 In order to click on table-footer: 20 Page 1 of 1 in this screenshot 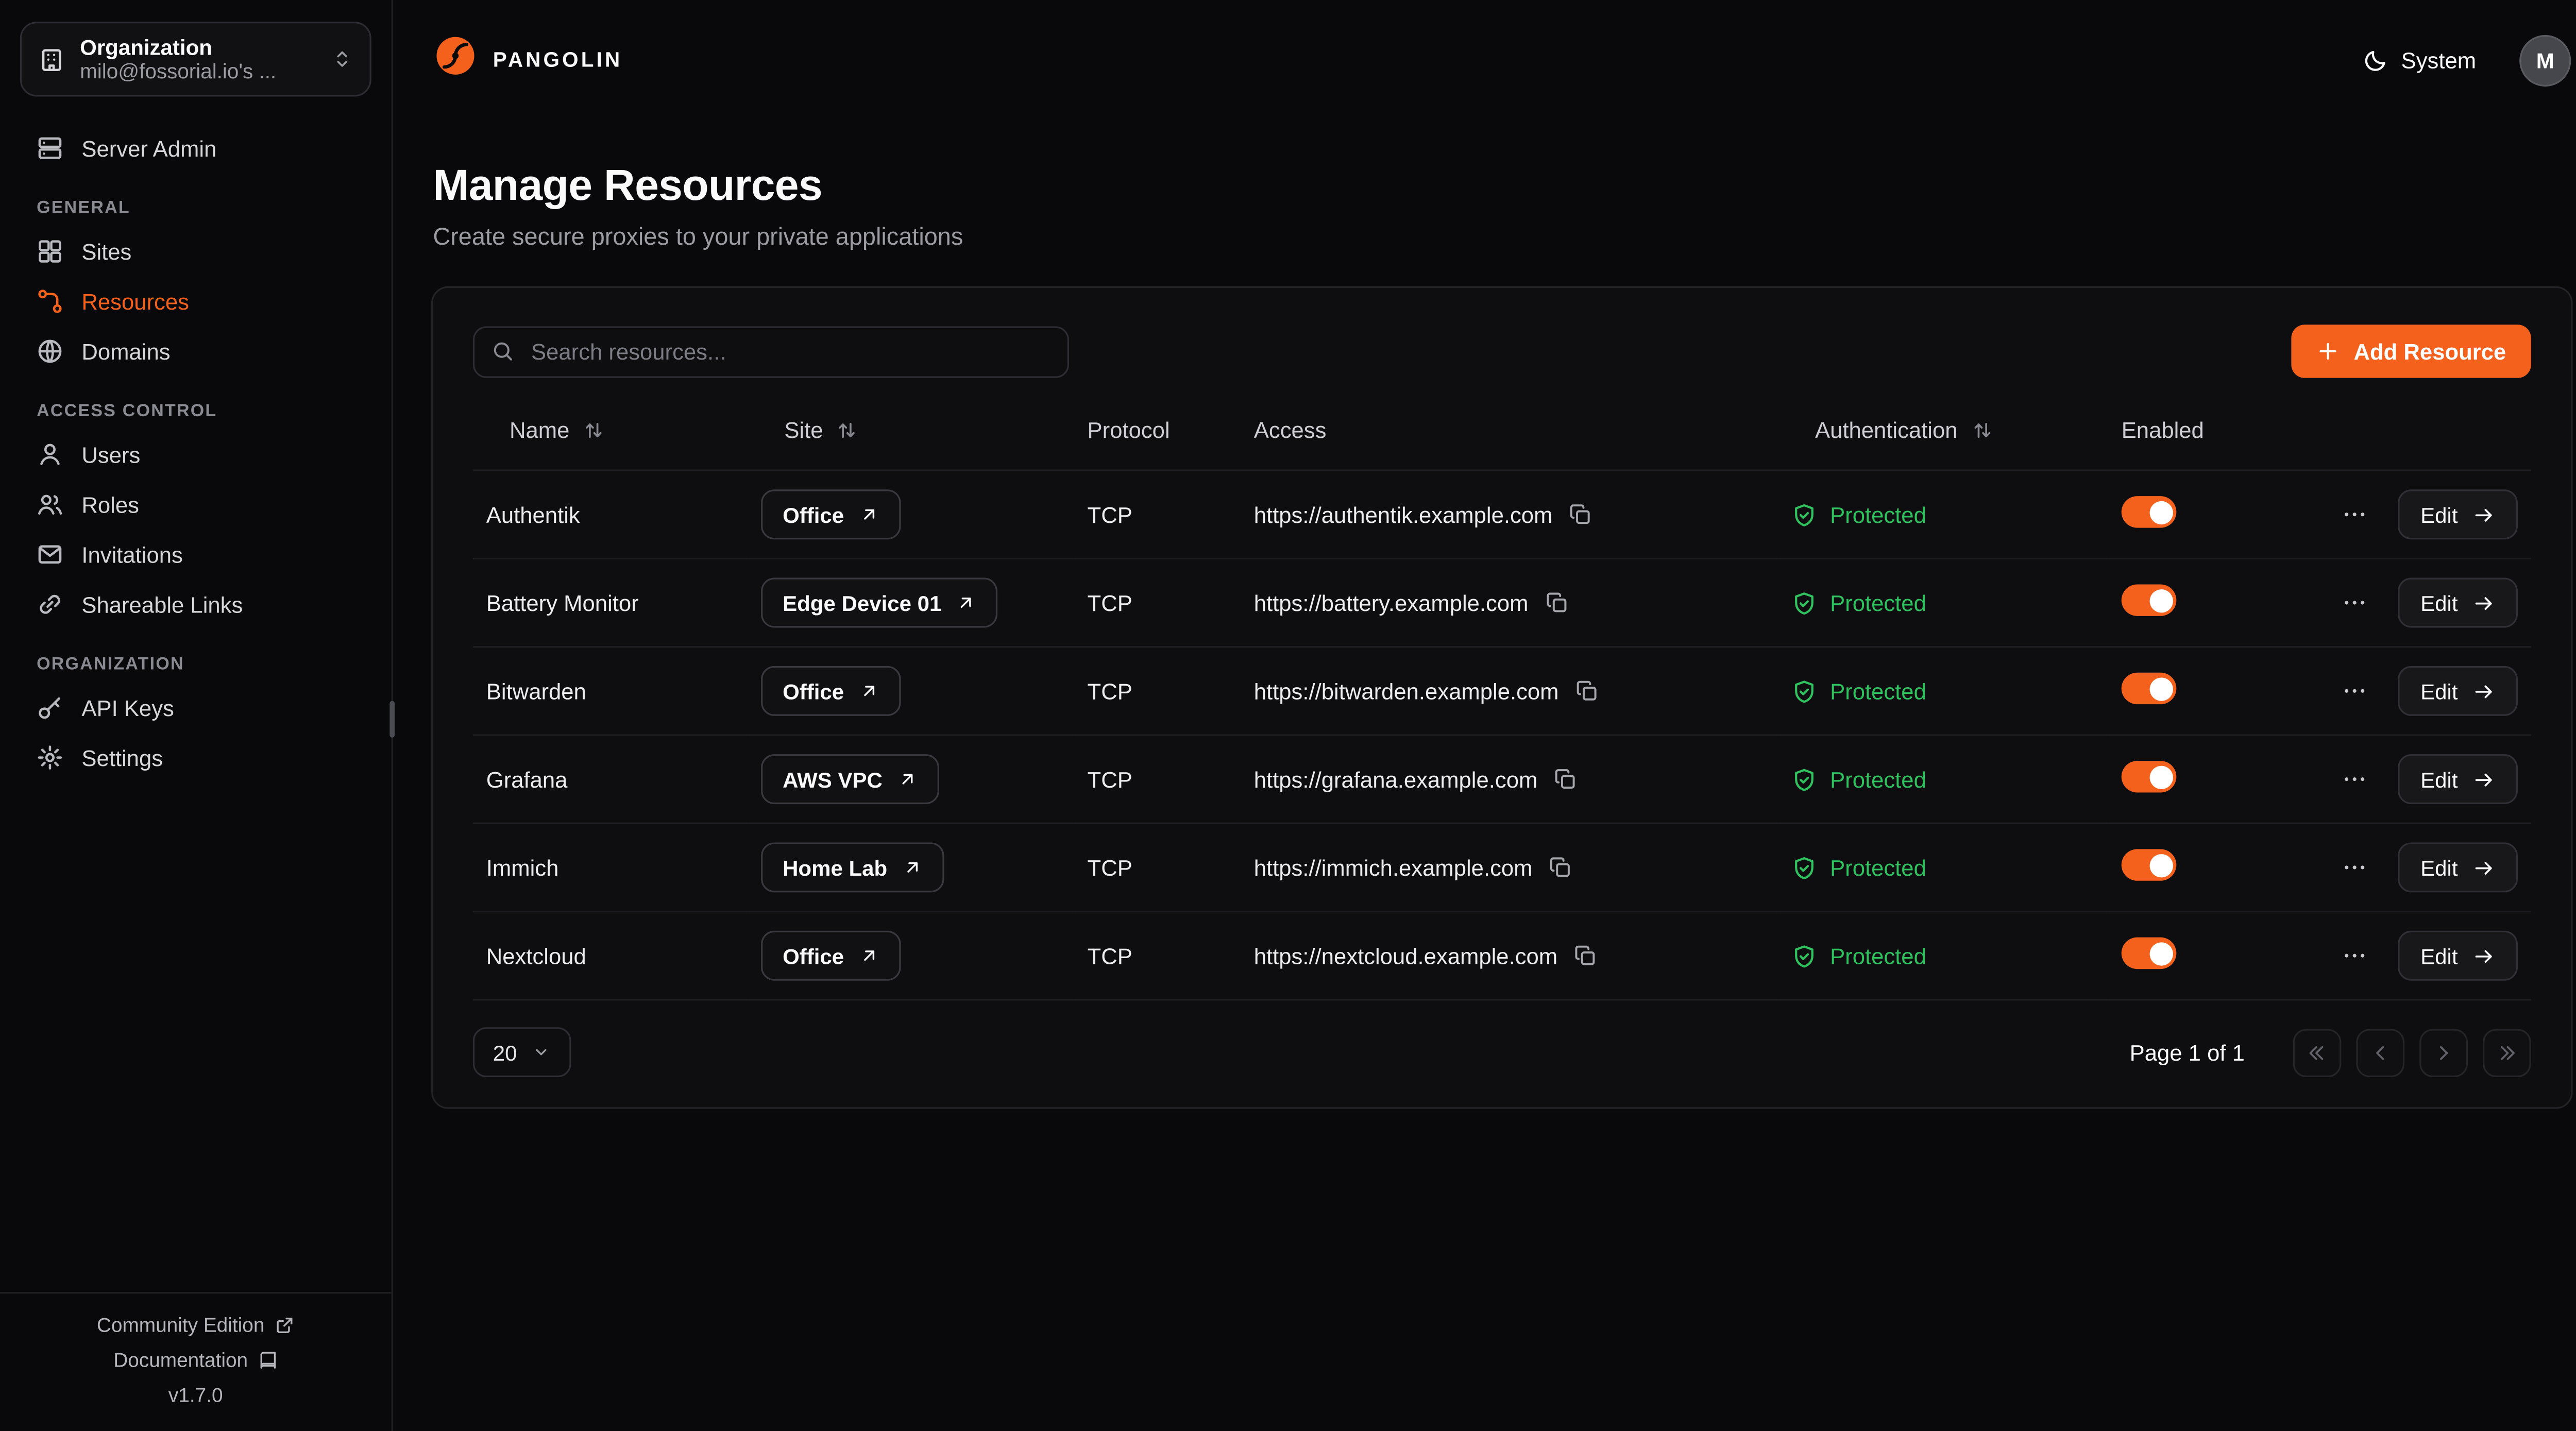, I will do `click(1501, 1052)`.